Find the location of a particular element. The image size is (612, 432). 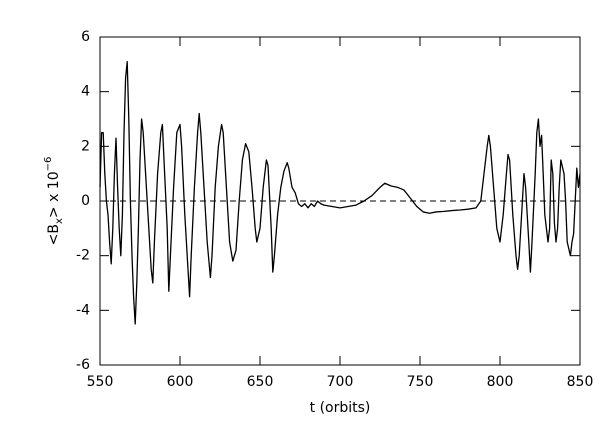

y-label-part: <B is located at coordinates (54, 234).